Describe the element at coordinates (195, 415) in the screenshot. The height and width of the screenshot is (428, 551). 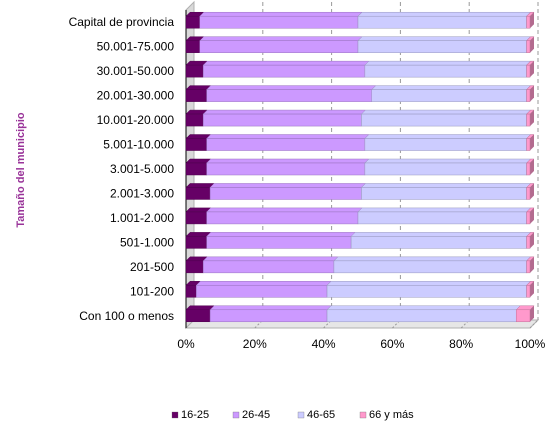
I see `legend-label: 16-25` at that location.